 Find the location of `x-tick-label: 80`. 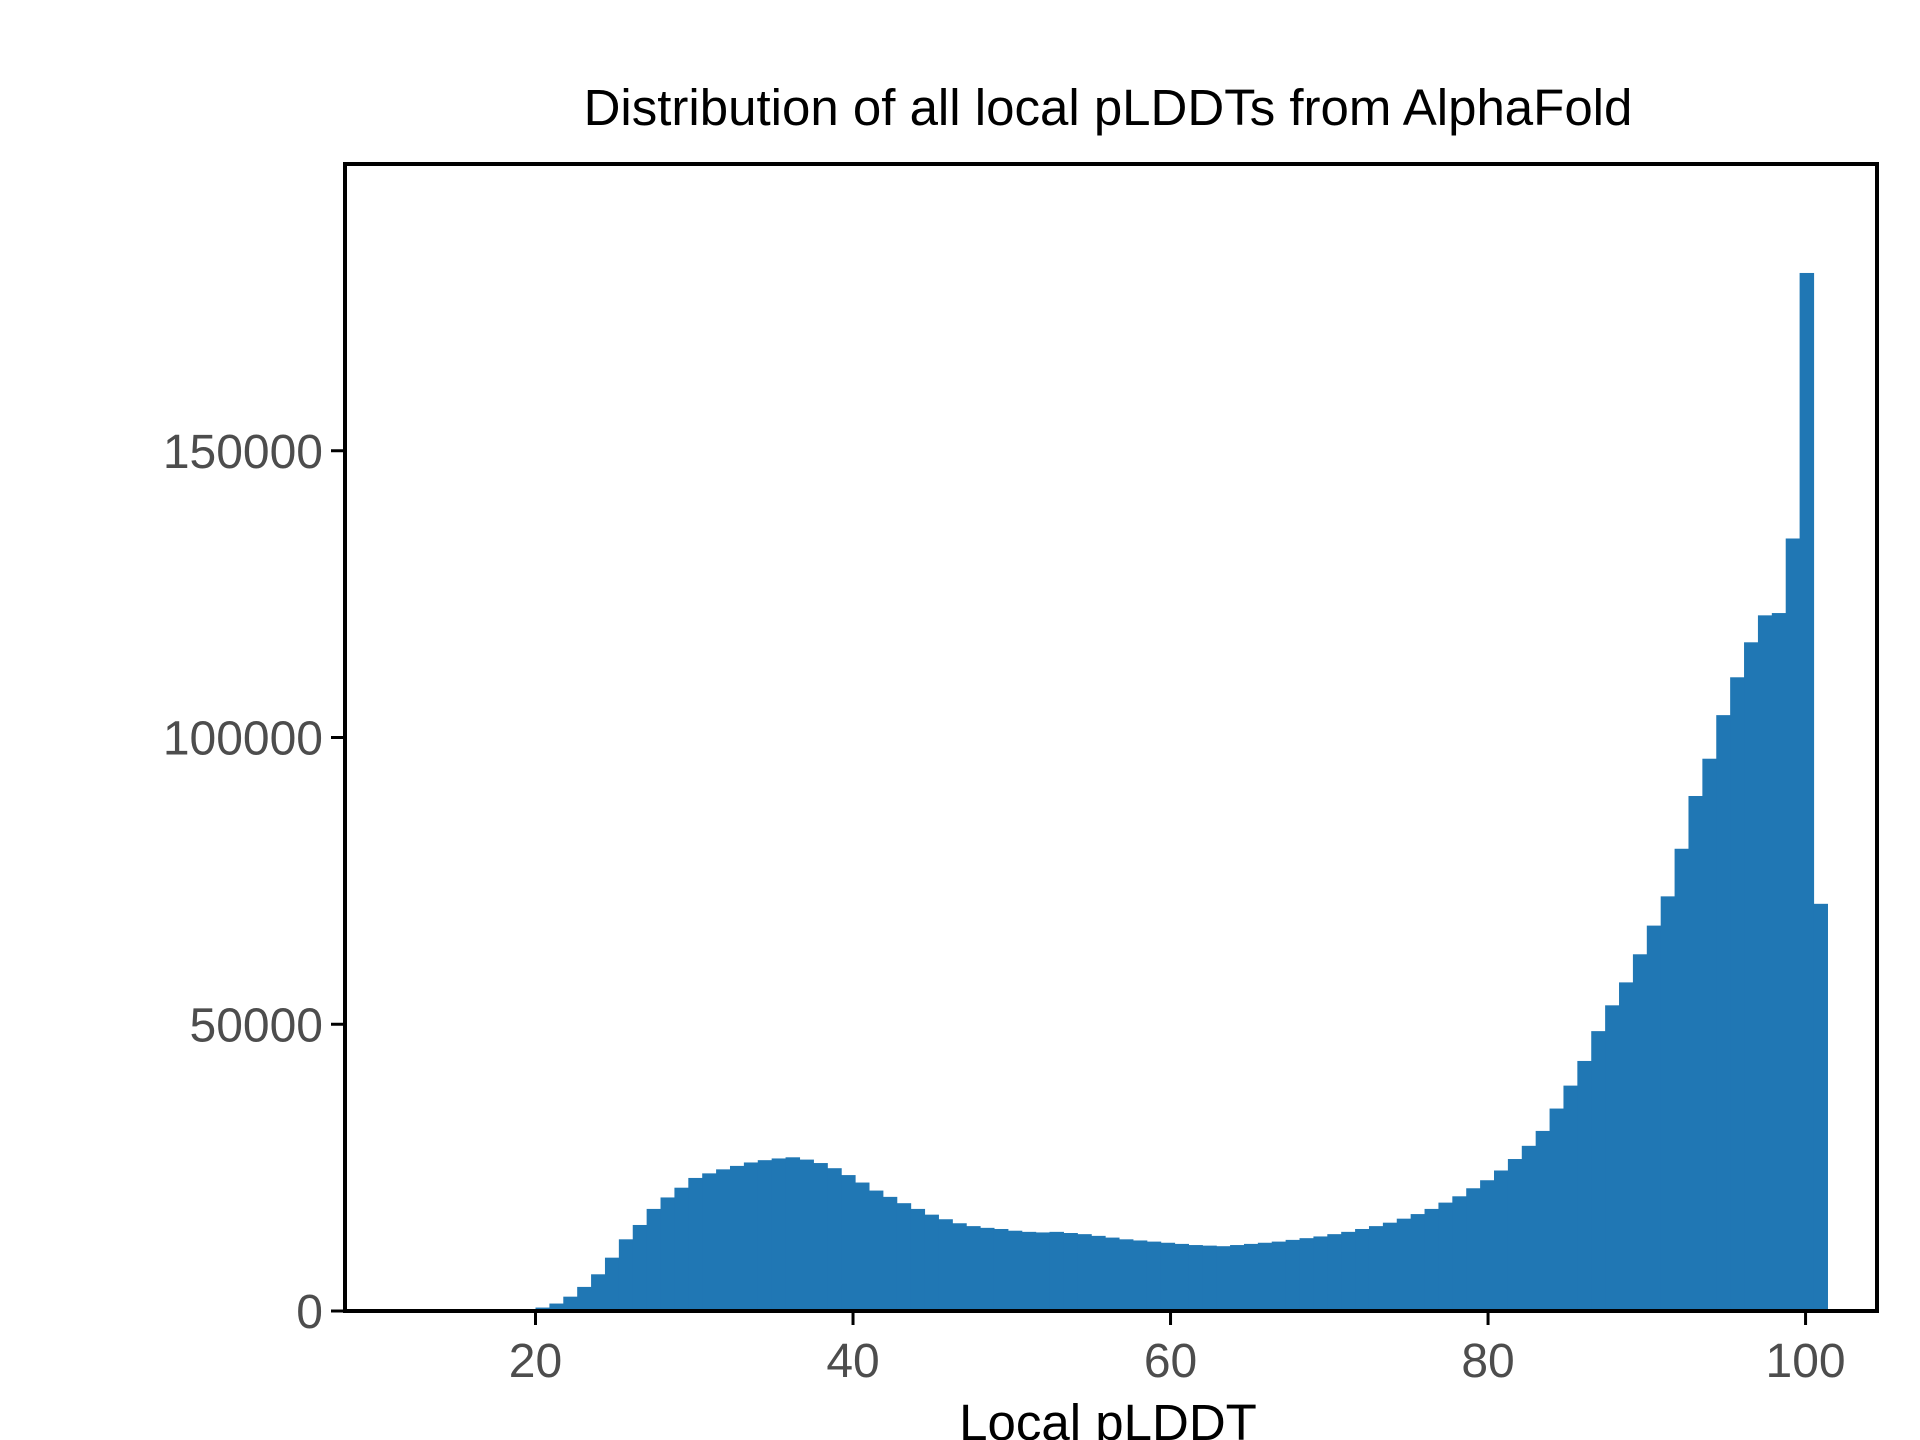

x-tick-label: 80 is located at coordinates (1487, 1361).